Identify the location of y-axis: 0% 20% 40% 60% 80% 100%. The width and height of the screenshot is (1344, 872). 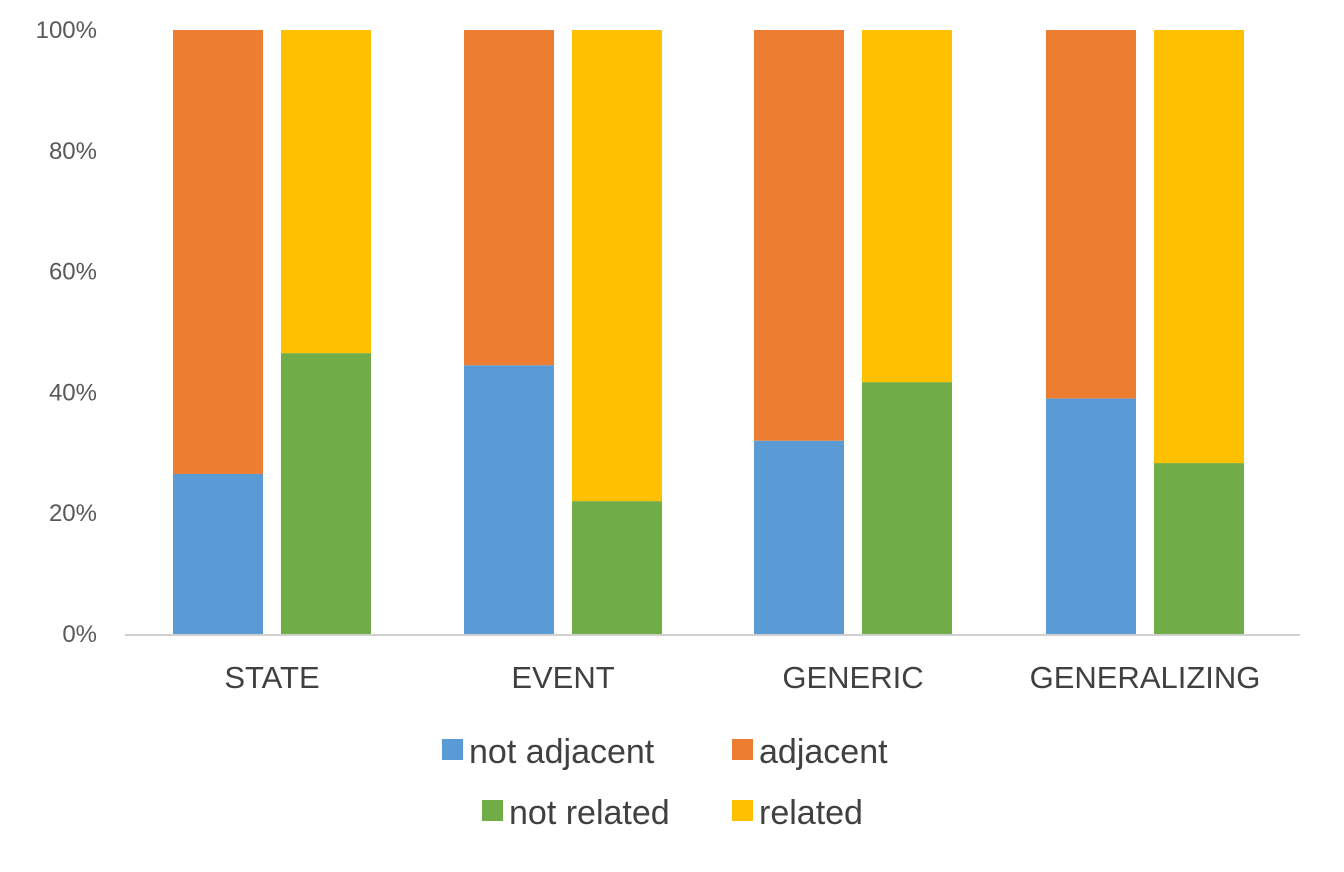
(66, 332).